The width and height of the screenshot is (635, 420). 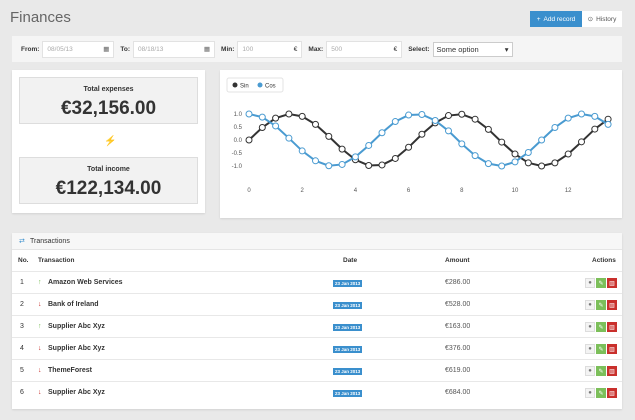 What do you see at coordinates (238, 115) in the screenshot?
I see `y-tick-label: 1.0` at bounding box center [238, 115].